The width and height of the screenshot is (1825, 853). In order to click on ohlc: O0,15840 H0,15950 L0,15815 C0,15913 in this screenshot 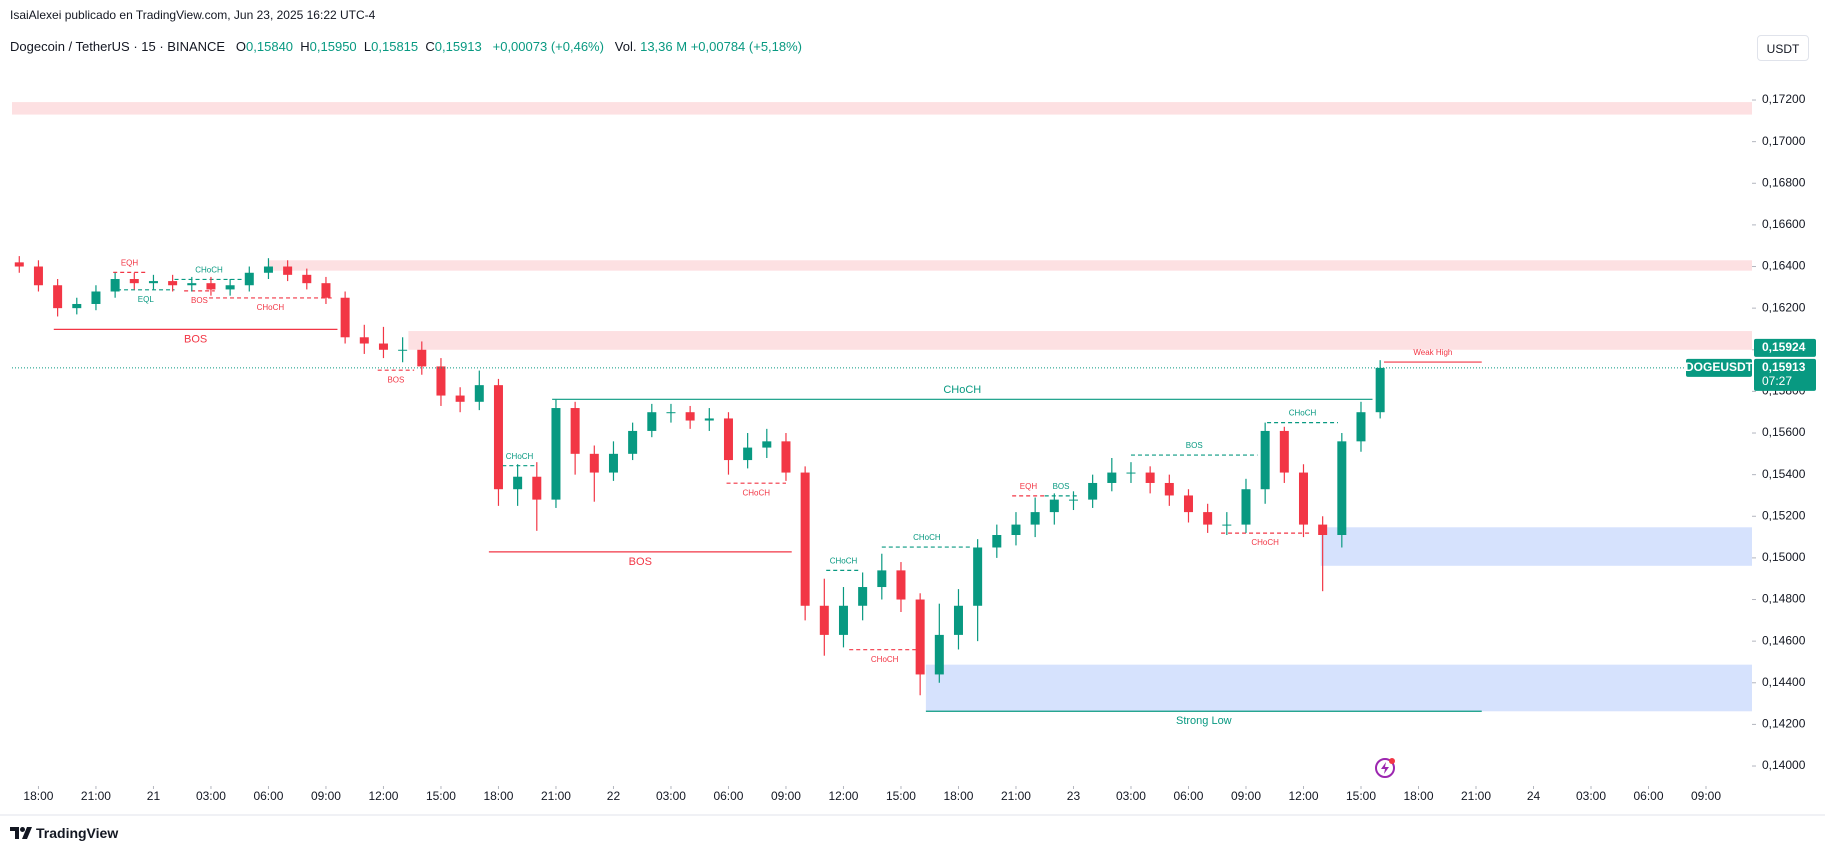, I will do `click(362, 46)`.